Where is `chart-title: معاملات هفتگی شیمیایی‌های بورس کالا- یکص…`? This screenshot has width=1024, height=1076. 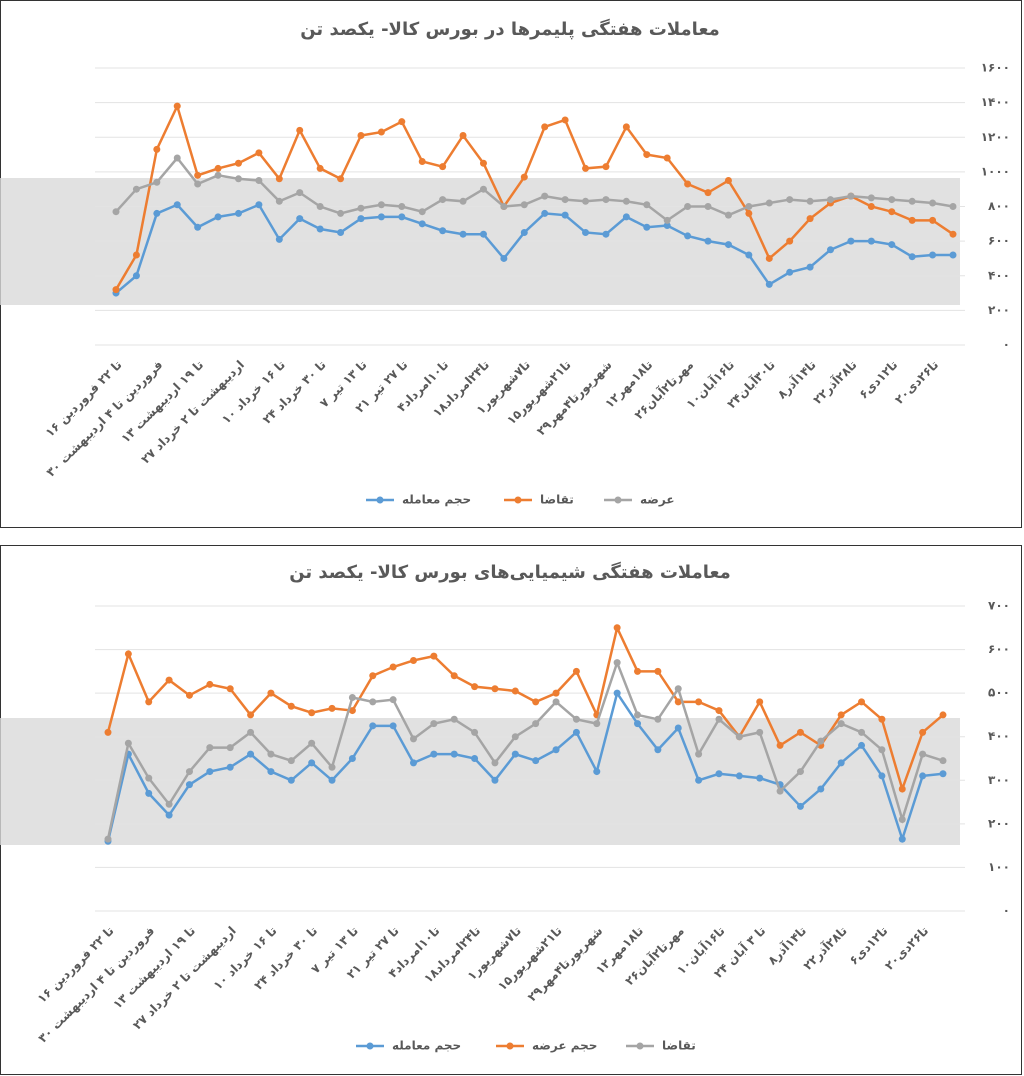 chart-title: معاملات هفتگی شیمیایی‌های بورس کالا- یکص… is located at coordinates (510, 572).